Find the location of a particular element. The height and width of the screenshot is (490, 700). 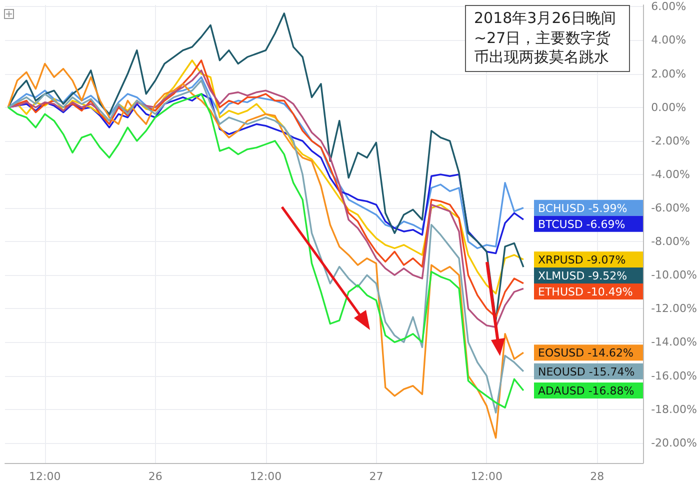

x-tick-label: 27 is located at coordinates (376, 476).